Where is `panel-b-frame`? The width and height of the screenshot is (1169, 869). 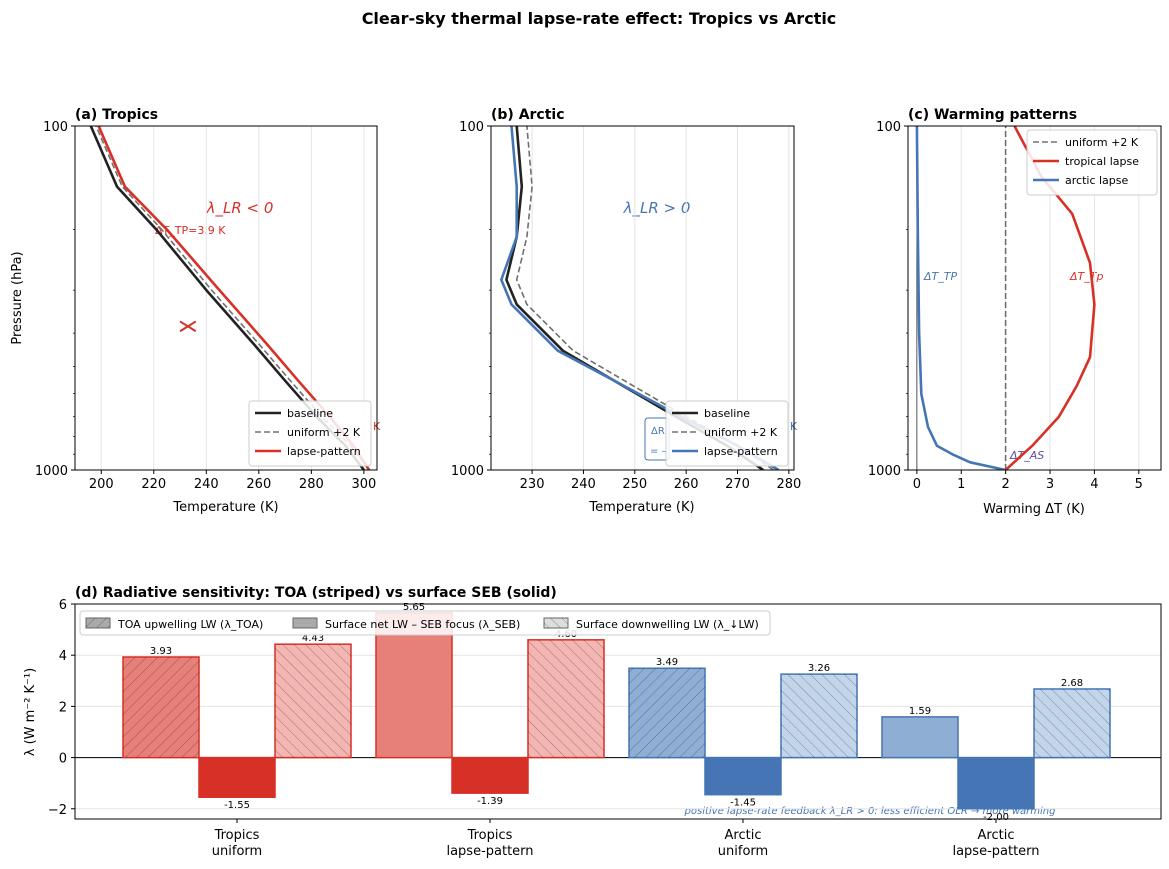
panel-b-frame is located at coordinates (642, 298).